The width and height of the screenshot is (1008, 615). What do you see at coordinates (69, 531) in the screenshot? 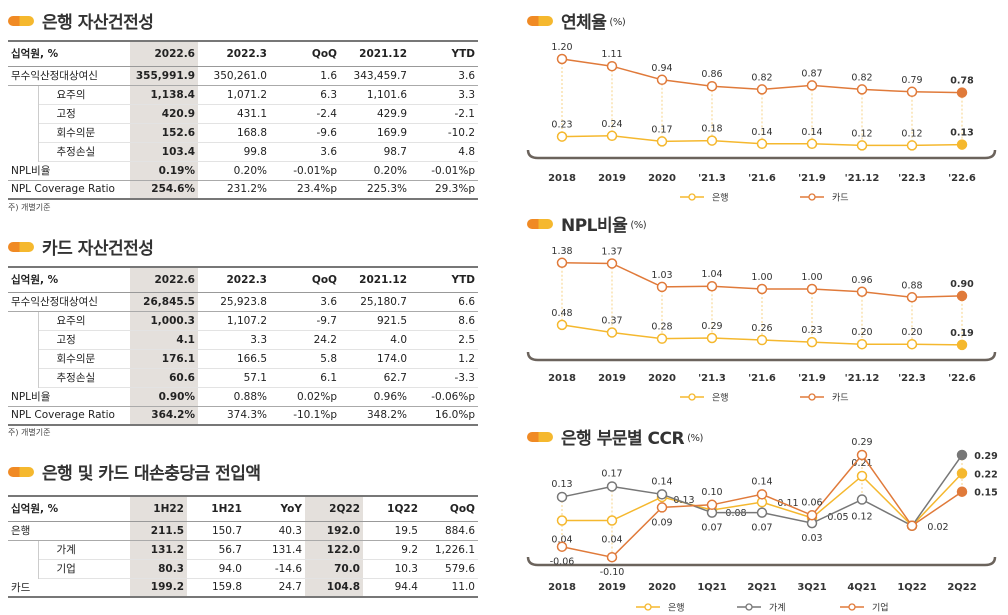
I see `row-label: 은행` at bounding box center [69, 531].